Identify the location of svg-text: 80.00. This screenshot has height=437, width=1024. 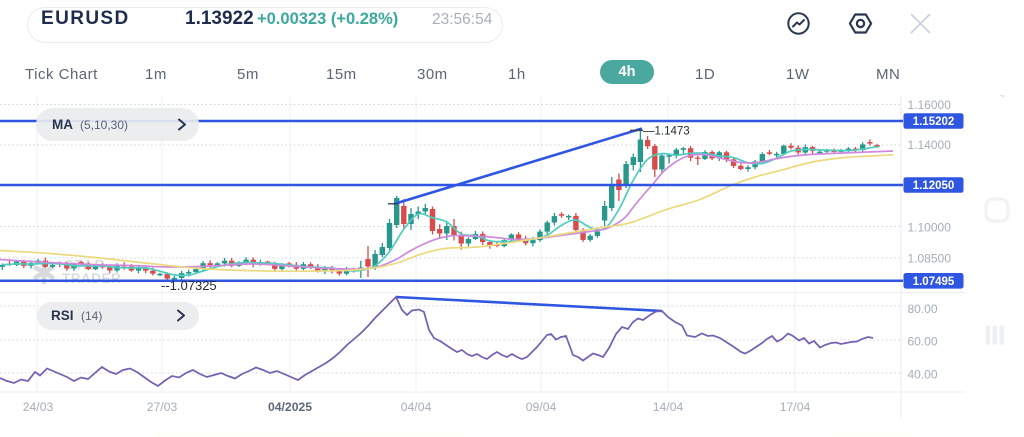
(923, 309).